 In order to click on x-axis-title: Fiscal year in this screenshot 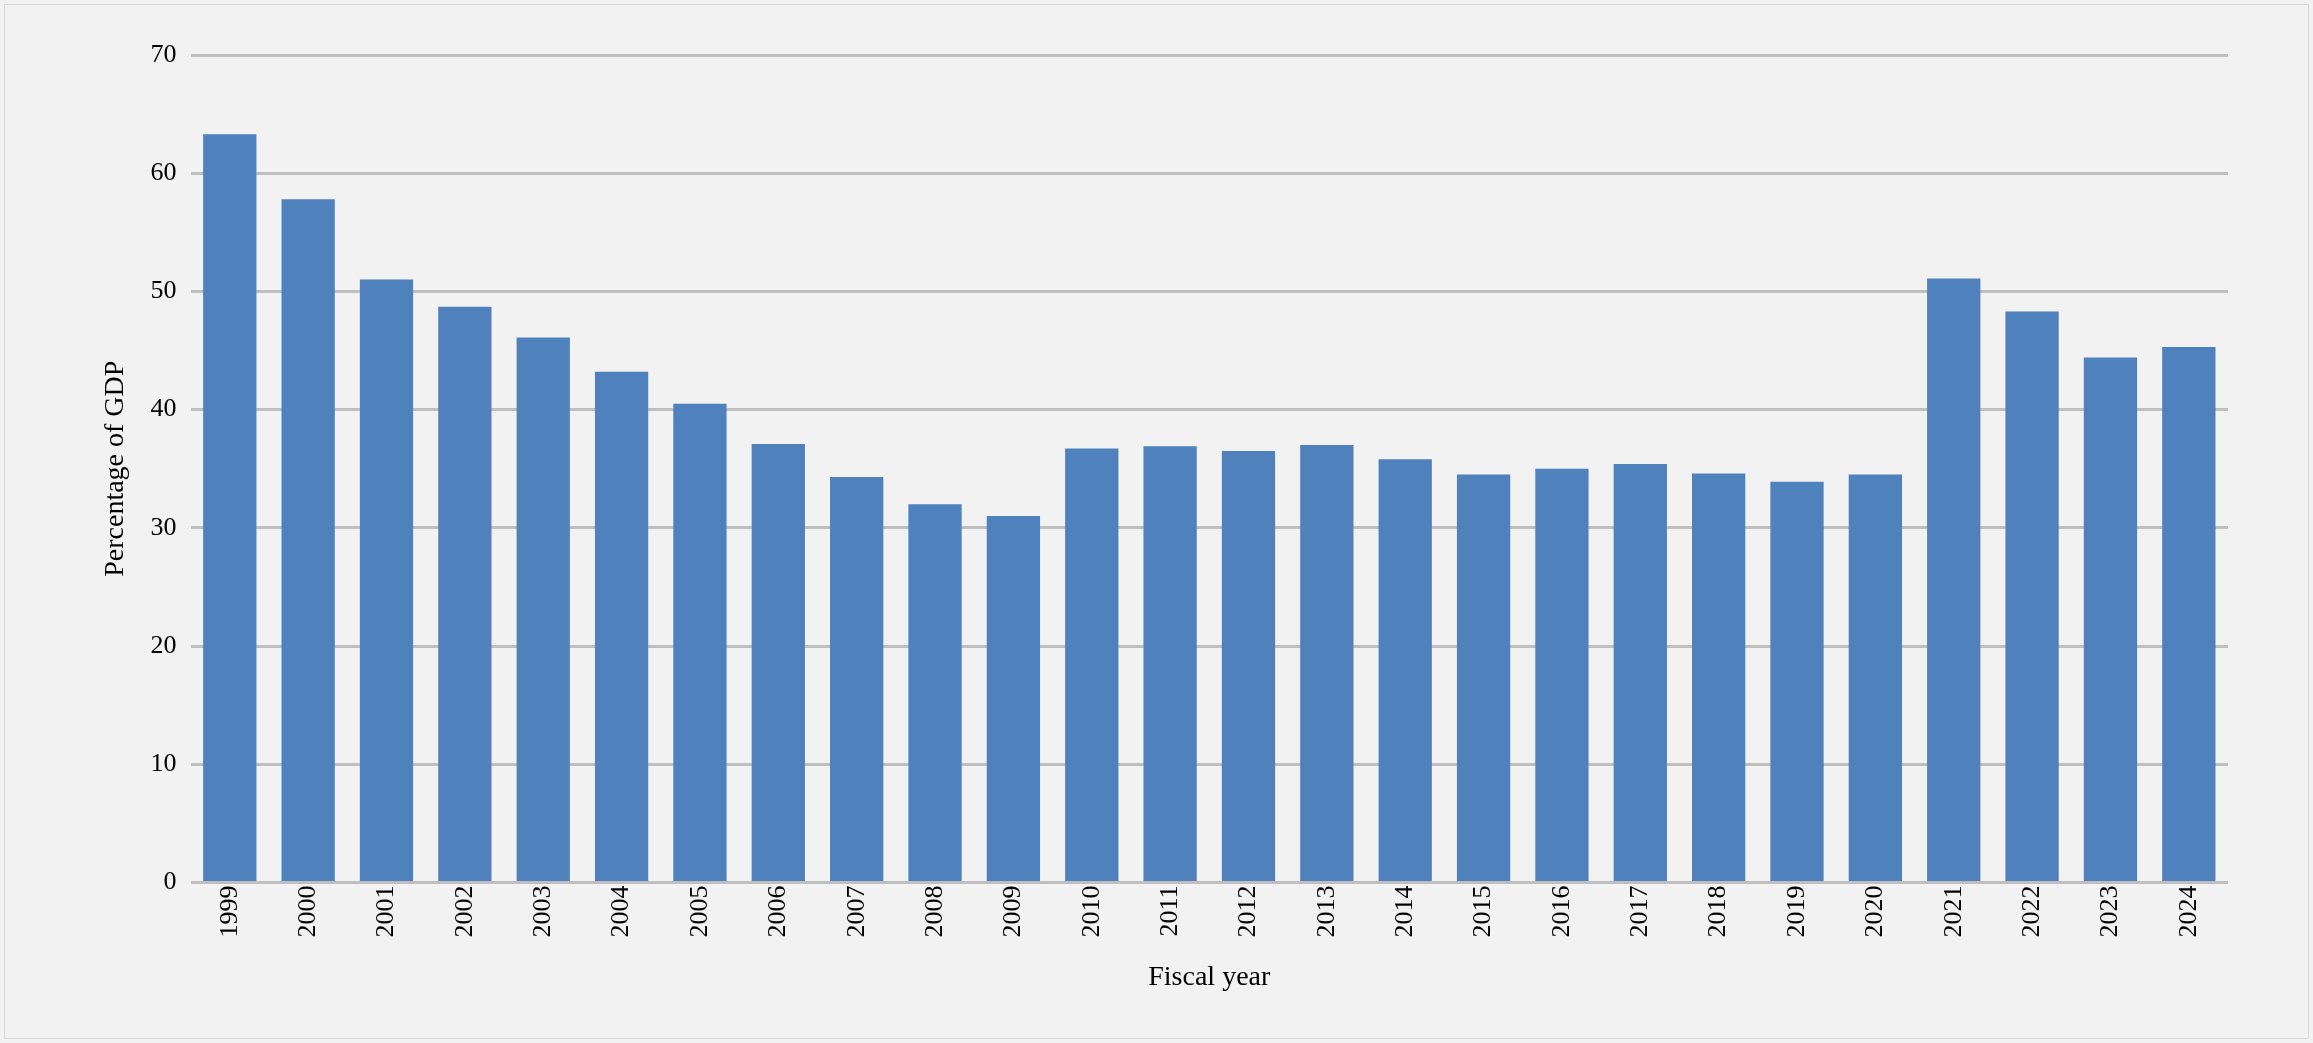, I will do `click(1210, 975)`.